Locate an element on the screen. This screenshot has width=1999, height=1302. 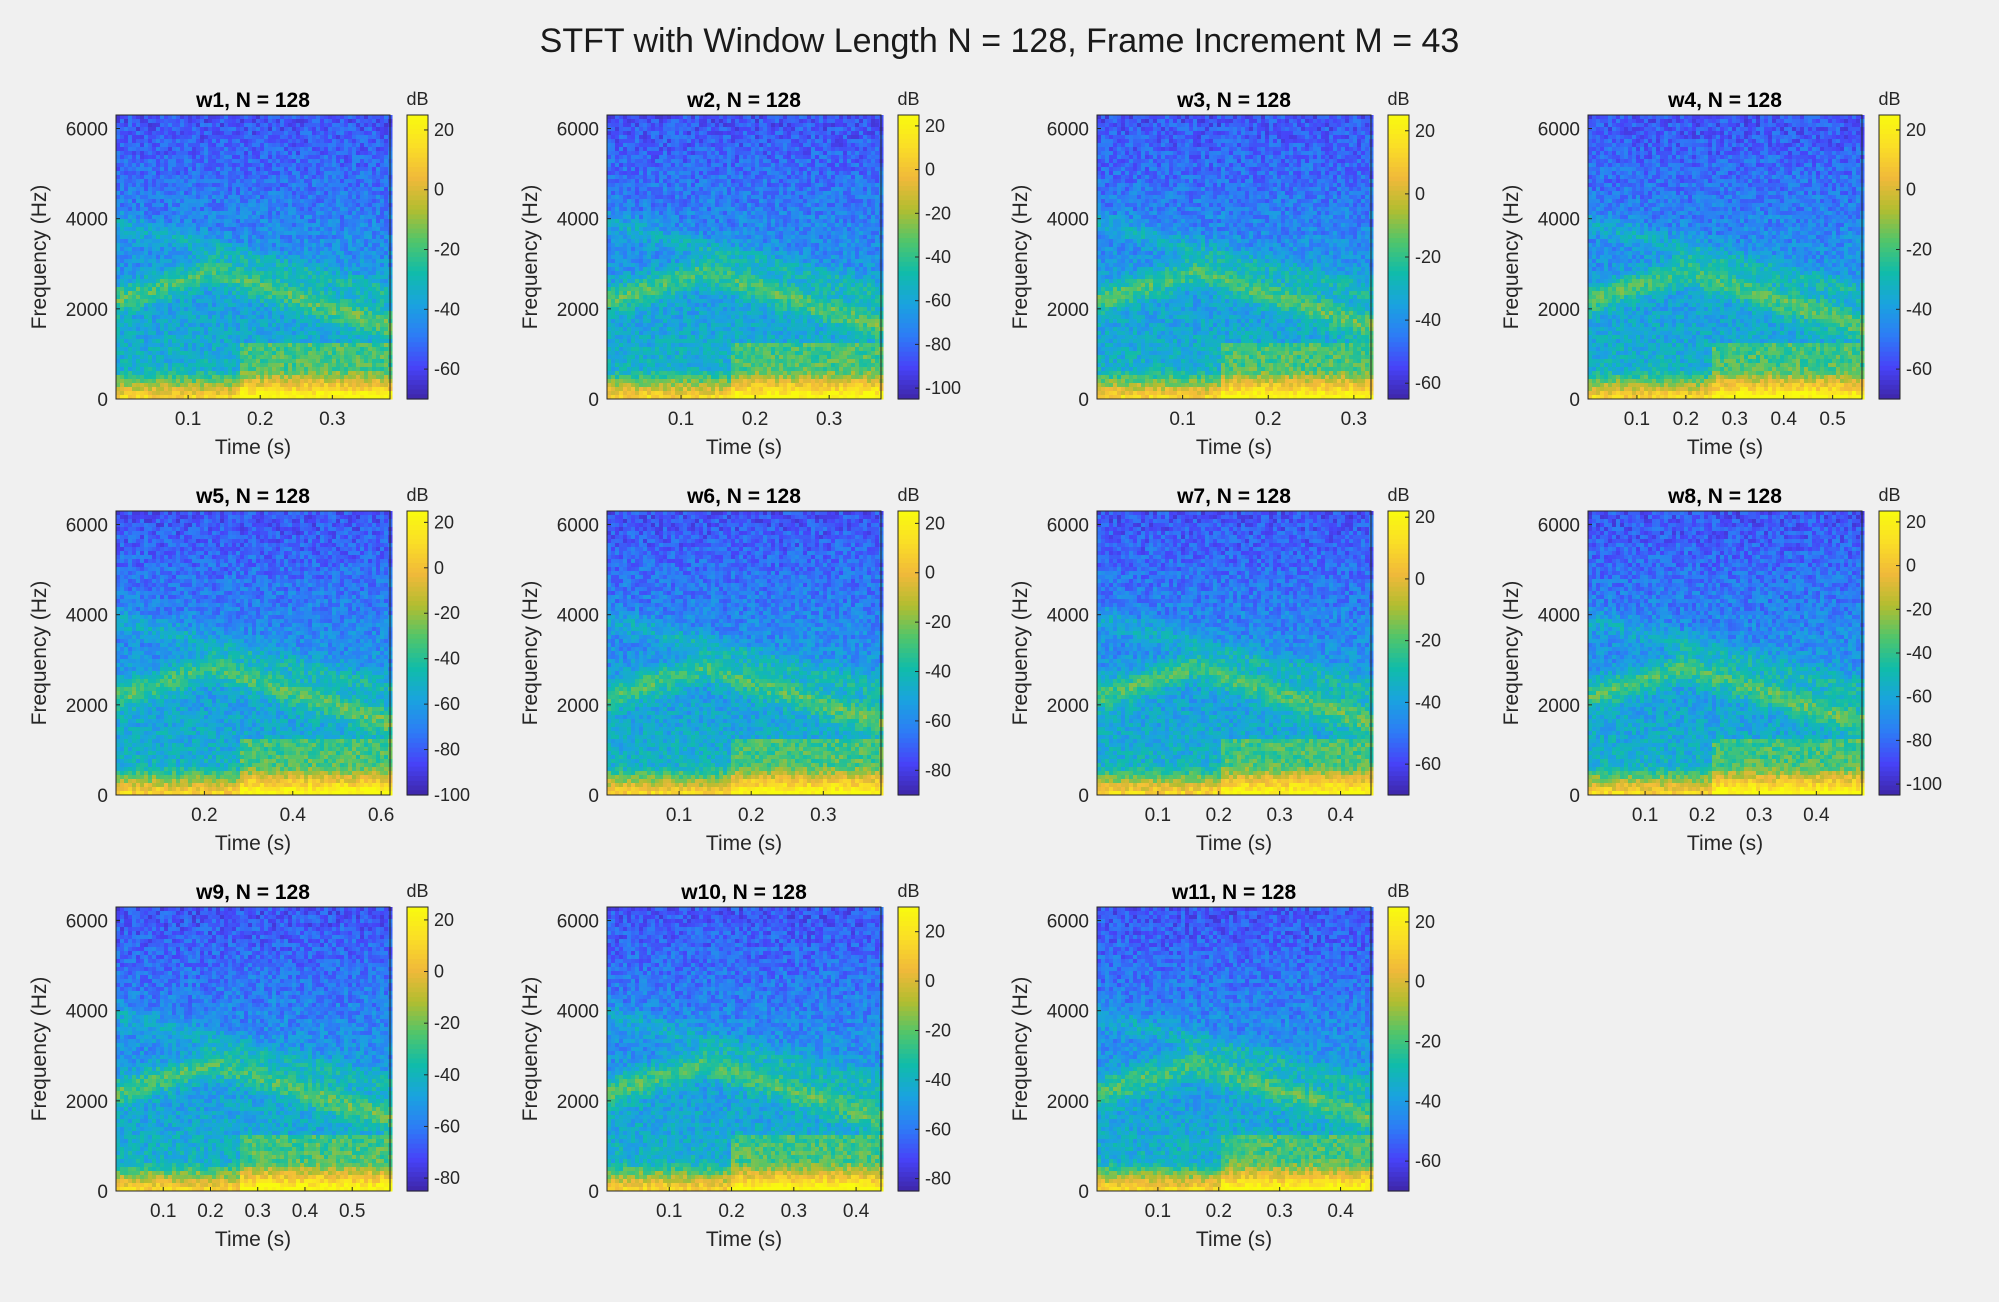
x-tick-label: 0.5 is located at coordinates (352, 1211).